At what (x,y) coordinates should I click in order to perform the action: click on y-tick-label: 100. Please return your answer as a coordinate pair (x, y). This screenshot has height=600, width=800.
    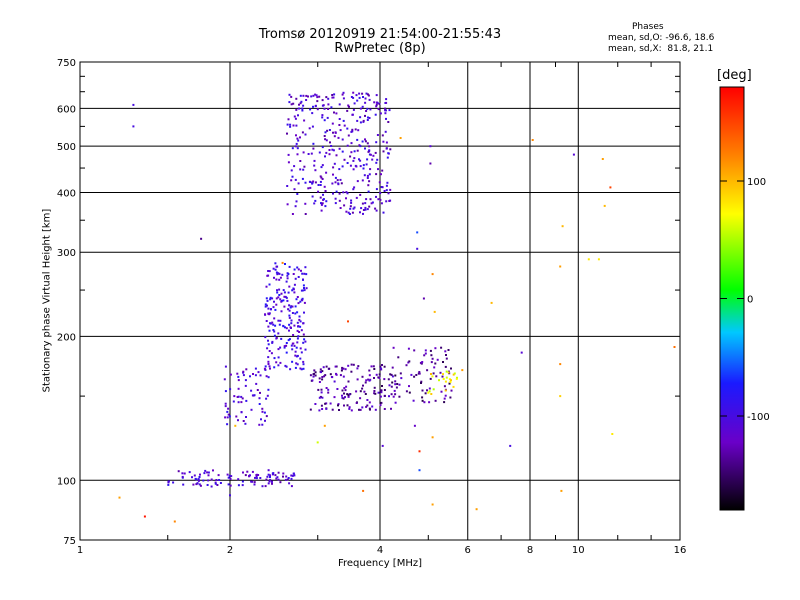
    Looking at the image, I should click on (66, 481).